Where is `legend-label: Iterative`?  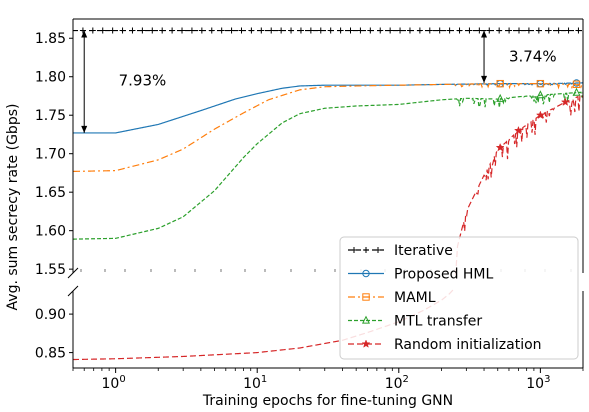 legend-label: Iterative is located at coordinates (423, 251).